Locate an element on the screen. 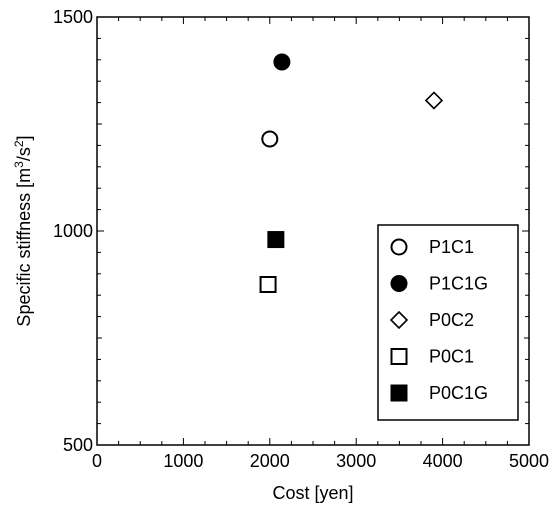 This screenshot has height=513, width=550. y-tick-label: 1500 is located at coordinates (73, 17).